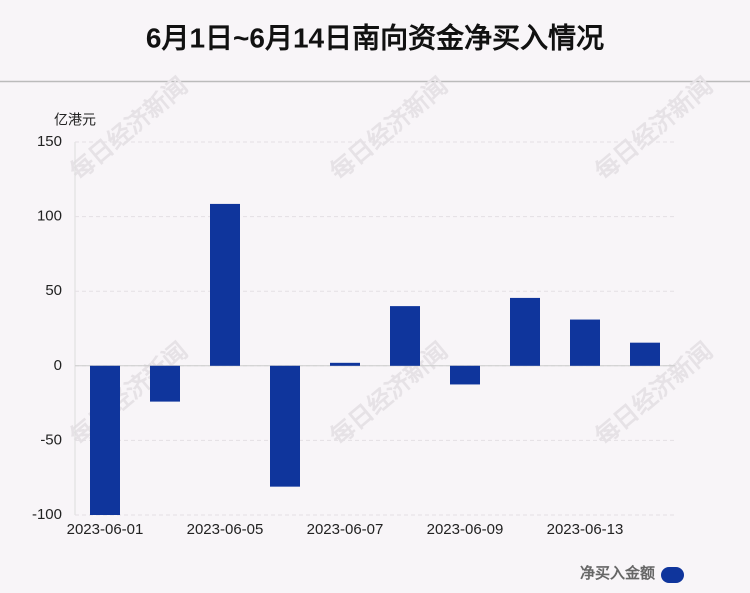 This screenshot has width=750, height=593. What do you see at coordinates (47, 514) in the screenshot?
I see `y-tick-label: -100` at bounding box center [47, 514].